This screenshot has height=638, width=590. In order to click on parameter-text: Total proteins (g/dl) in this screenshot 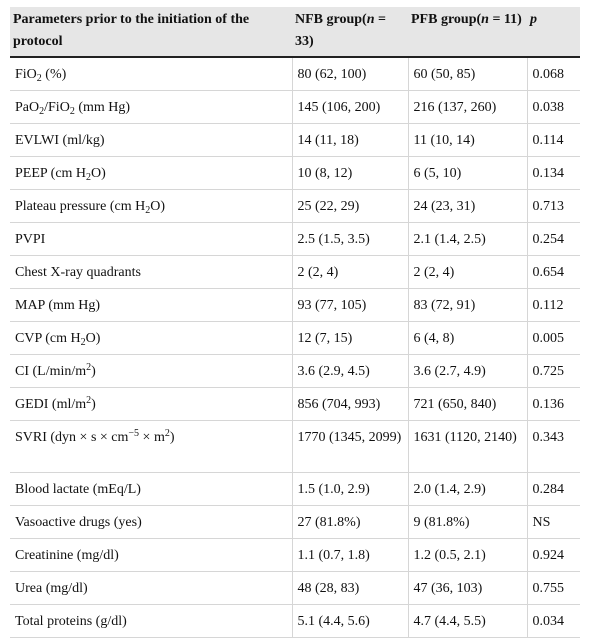, I will do `click(71, 621)`.